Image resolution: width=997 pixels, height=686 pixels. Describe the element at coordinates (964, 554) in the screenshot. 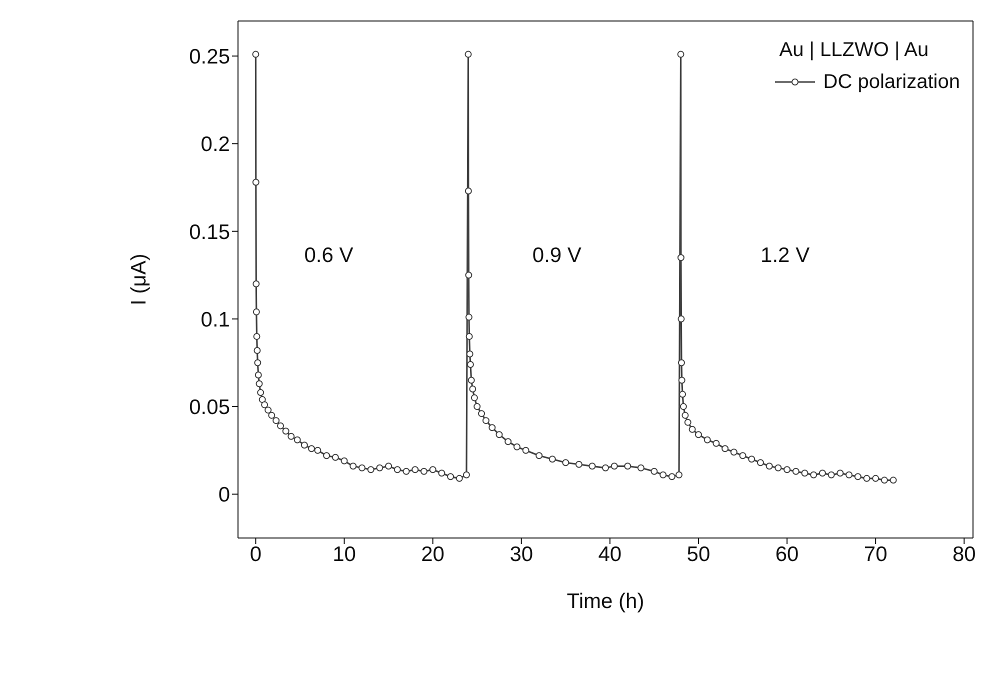

I see `x-tick-label: 80` at that location.